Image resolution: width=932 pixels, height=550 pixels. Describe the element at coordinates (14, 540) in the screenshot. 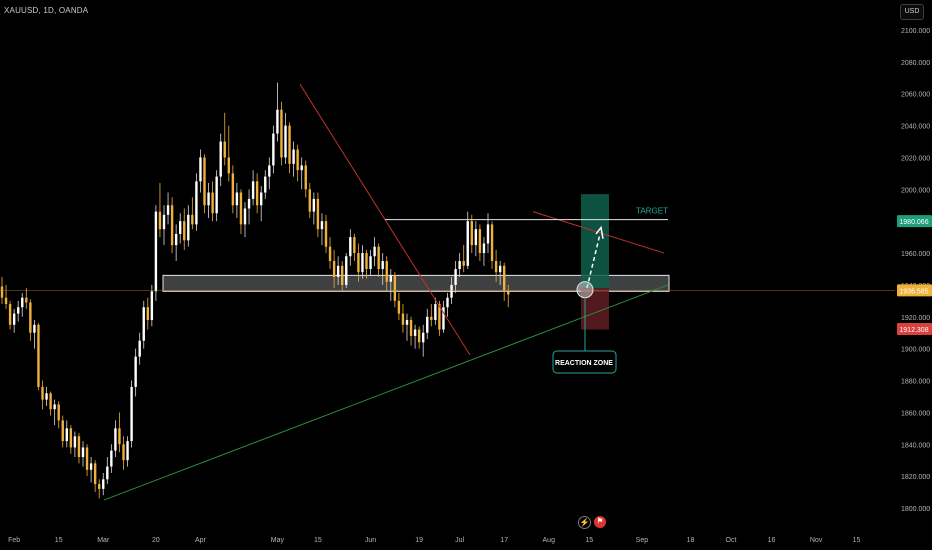

I see `x-tick-label: Feb` at that location.